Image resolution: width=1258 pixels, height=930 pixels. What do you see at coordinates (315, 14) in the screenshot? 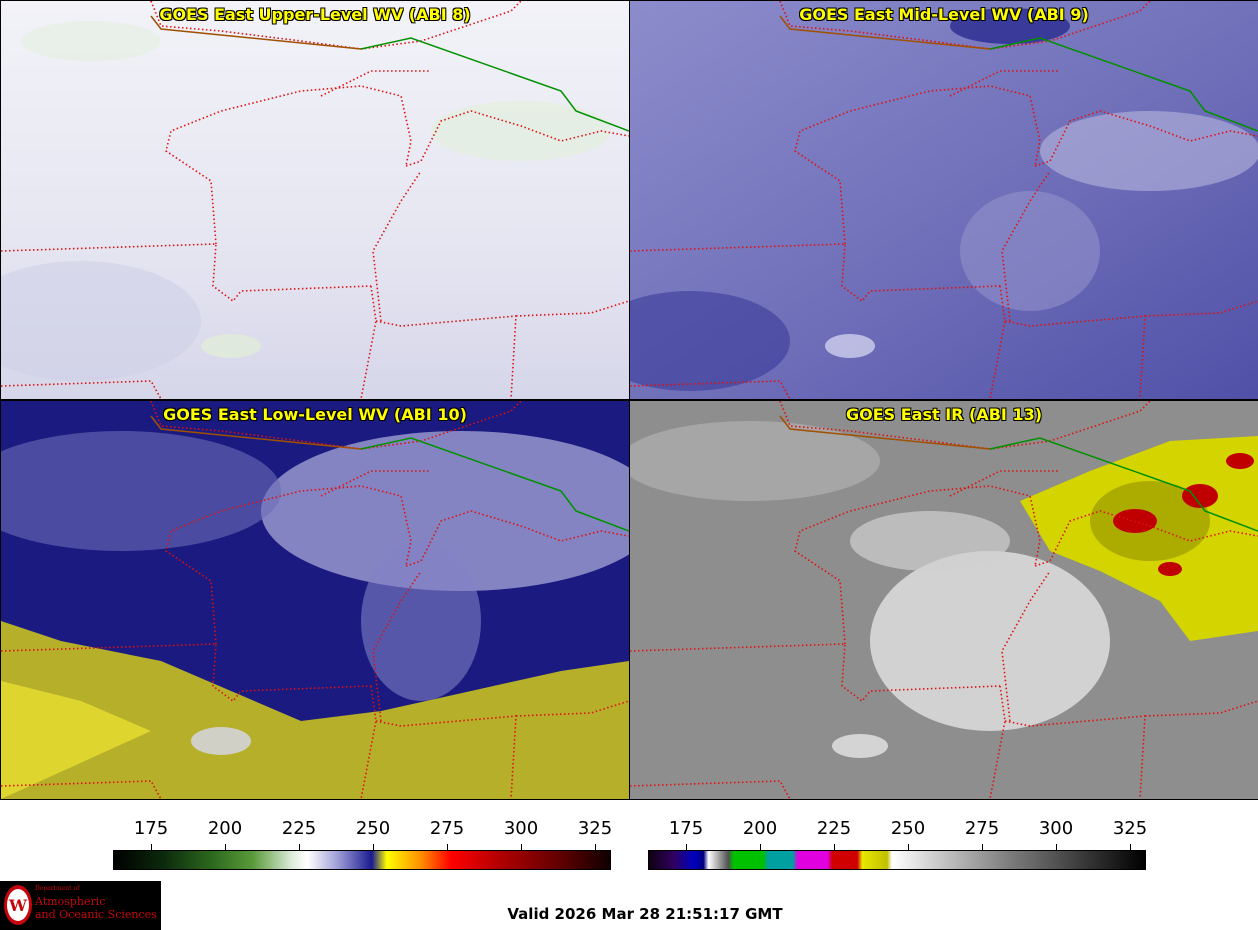
I see `panel-title: GOES East Upper-Level WV (ABI 8)` at bounding box center [315, 14].